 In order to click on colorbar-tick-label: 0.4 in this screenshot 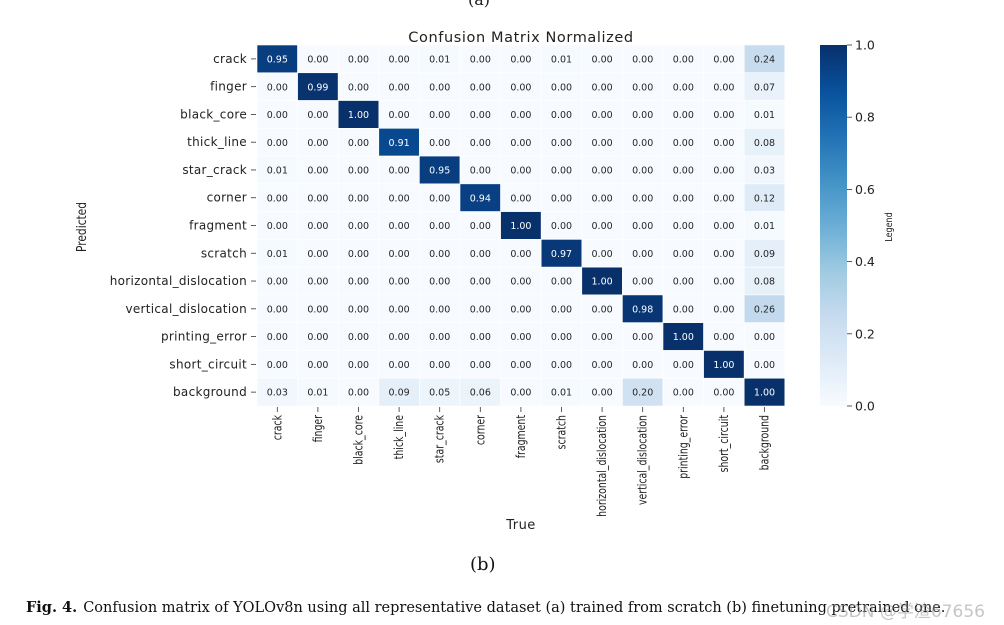, I will do `click(865, 261)`.